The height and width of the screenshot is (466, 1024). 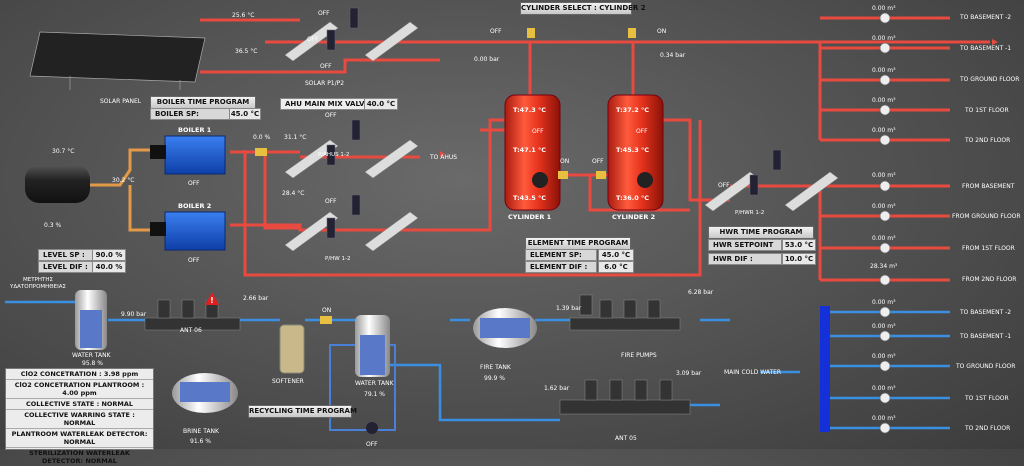 What do you see at coordinates (569, 308) in the screenshot?
I see `fire-pressure-1: 1.39 bar` at bounding box center [569, 308].